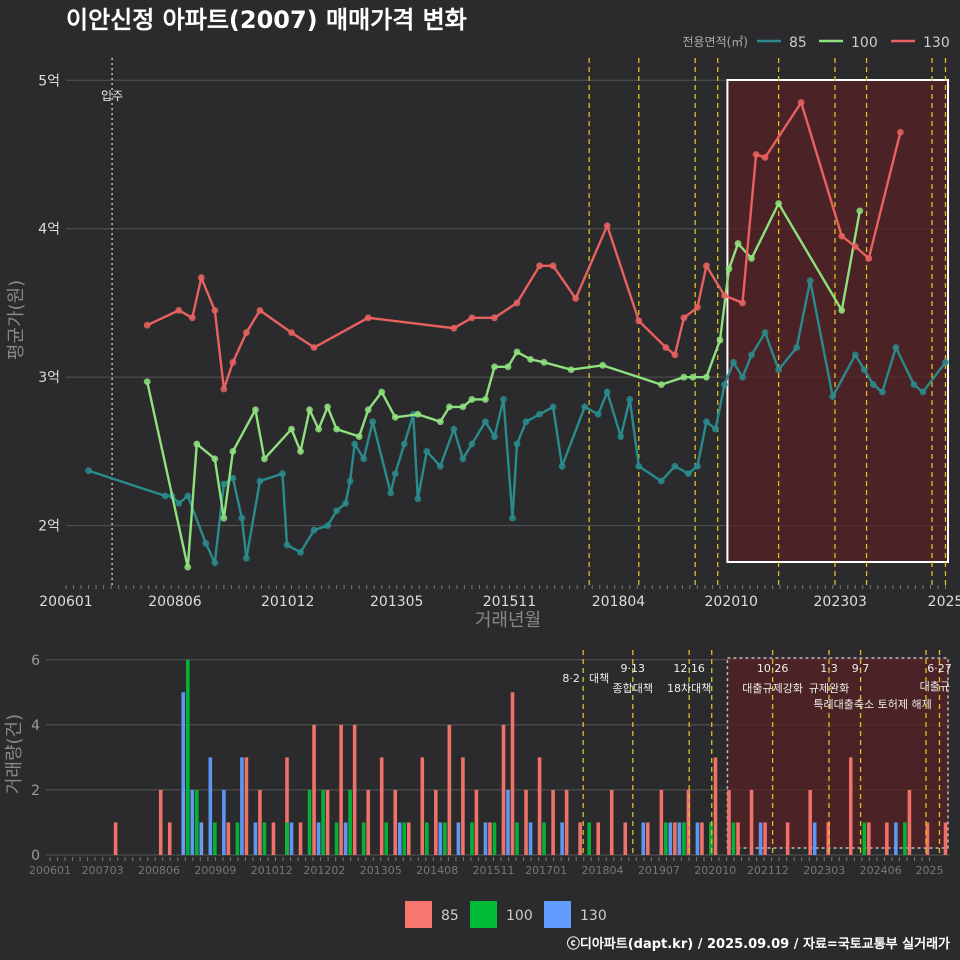 This screenshot has height=960, width=960. Describe the element at coordinates (715, 870) in the screenshot. I see `volume-x-tick: 202010` at that location.